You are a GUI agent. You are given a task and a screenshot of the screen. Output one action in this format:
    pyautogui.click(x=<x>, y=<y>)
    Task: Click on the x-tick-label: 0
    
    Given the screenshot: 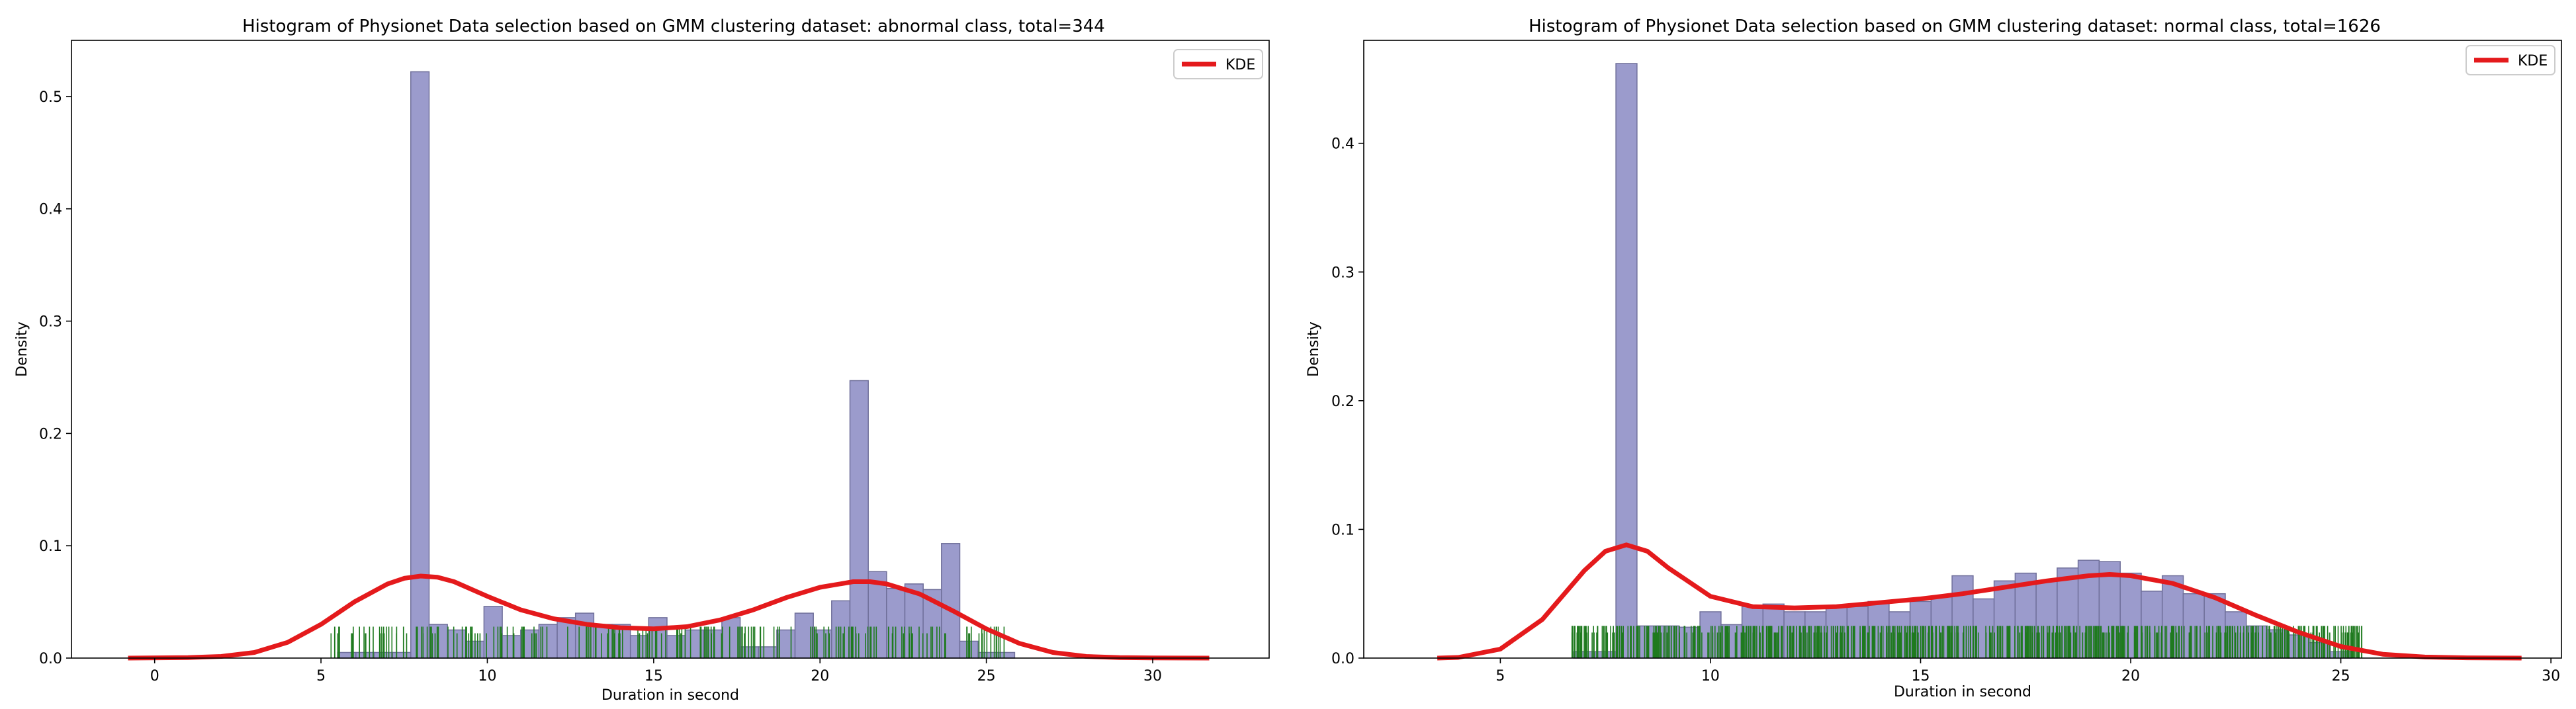 What is the action you would take?
    pyautogui.click(x=154, y=676)
    